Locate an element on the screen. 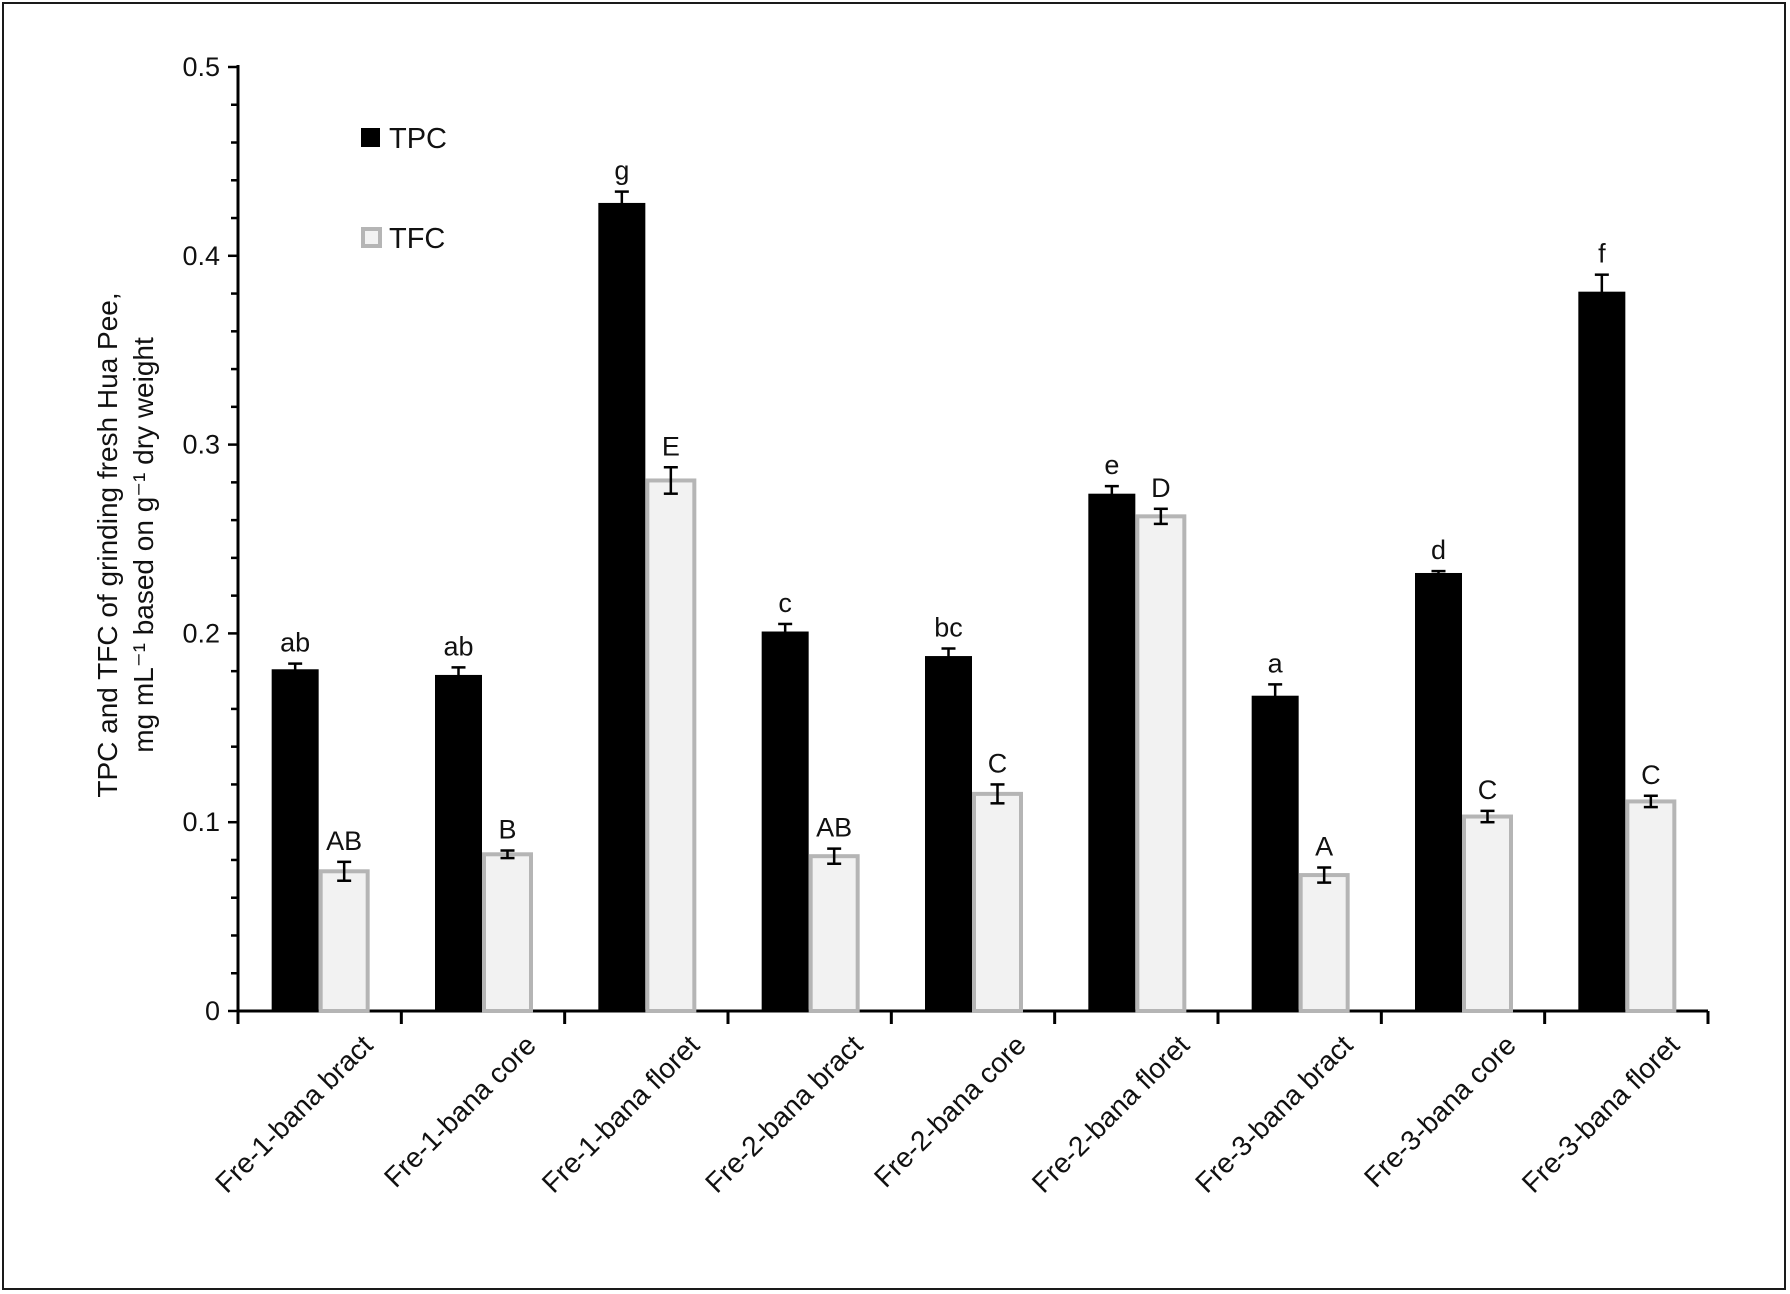 Image resolution: width=1790 pixels, height=1294 pixels. legend-label-tpc: TPC is located at coordinates (418, 139).